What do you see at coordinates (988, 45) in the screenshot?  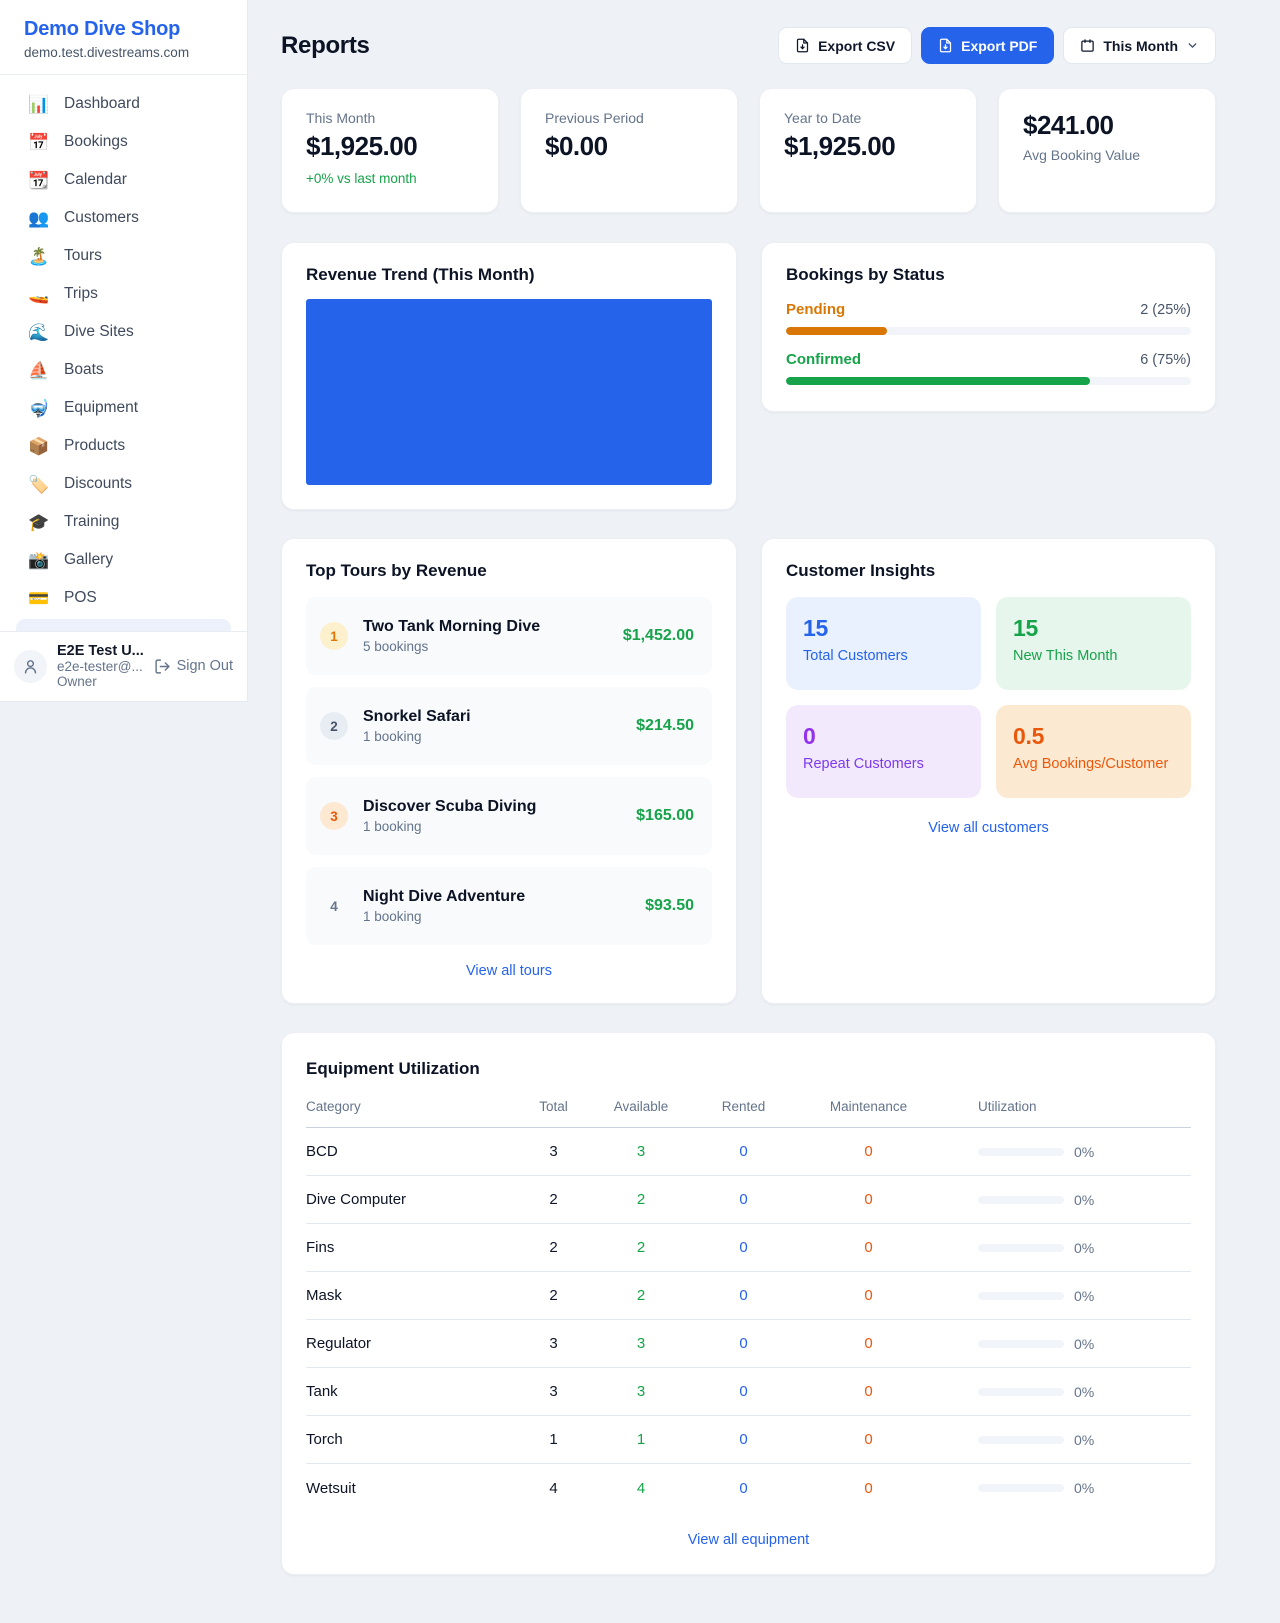 I see `export-pdf-button: Export PDF` at bounding box center [988, 45].